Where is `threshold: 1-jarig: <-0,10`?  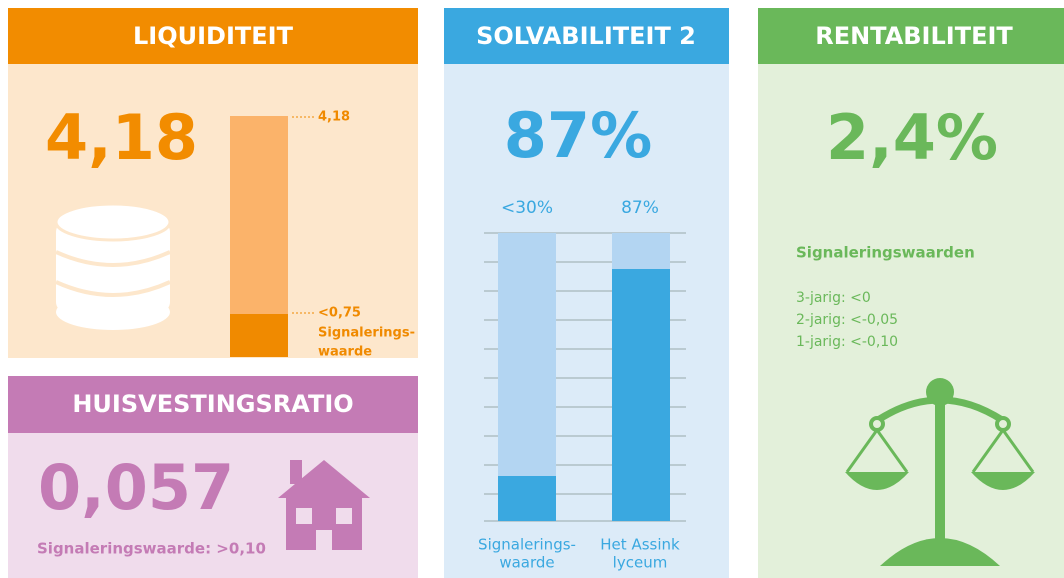 threshold: 1-jarig: <-0,10 is located at coordinates (847, 342).